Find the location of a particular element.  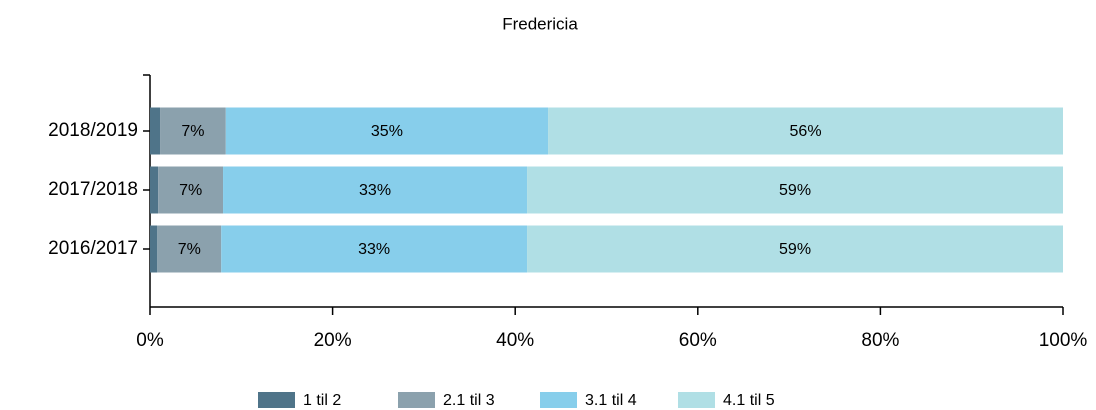

y-tick-label: 2018/2019 is located at coordinates (93, 130).